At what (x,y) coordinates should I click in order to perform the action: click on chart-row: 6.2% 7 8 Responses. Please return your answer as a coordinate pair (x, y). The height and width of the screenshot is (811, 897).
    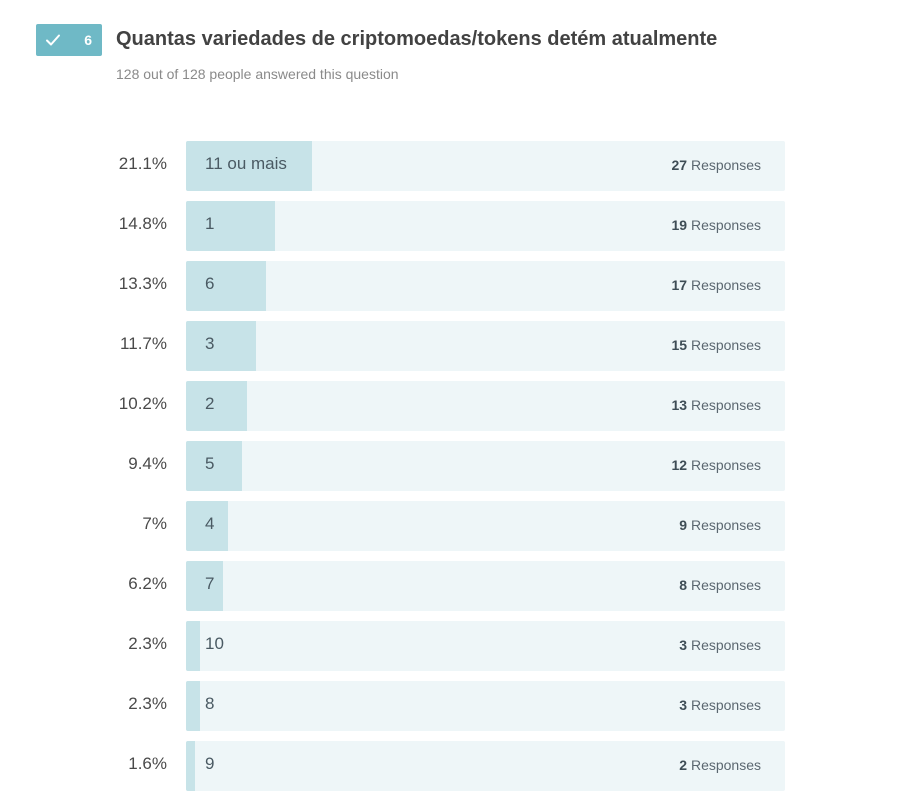
    Looking at the image, I should click on (448, 586).